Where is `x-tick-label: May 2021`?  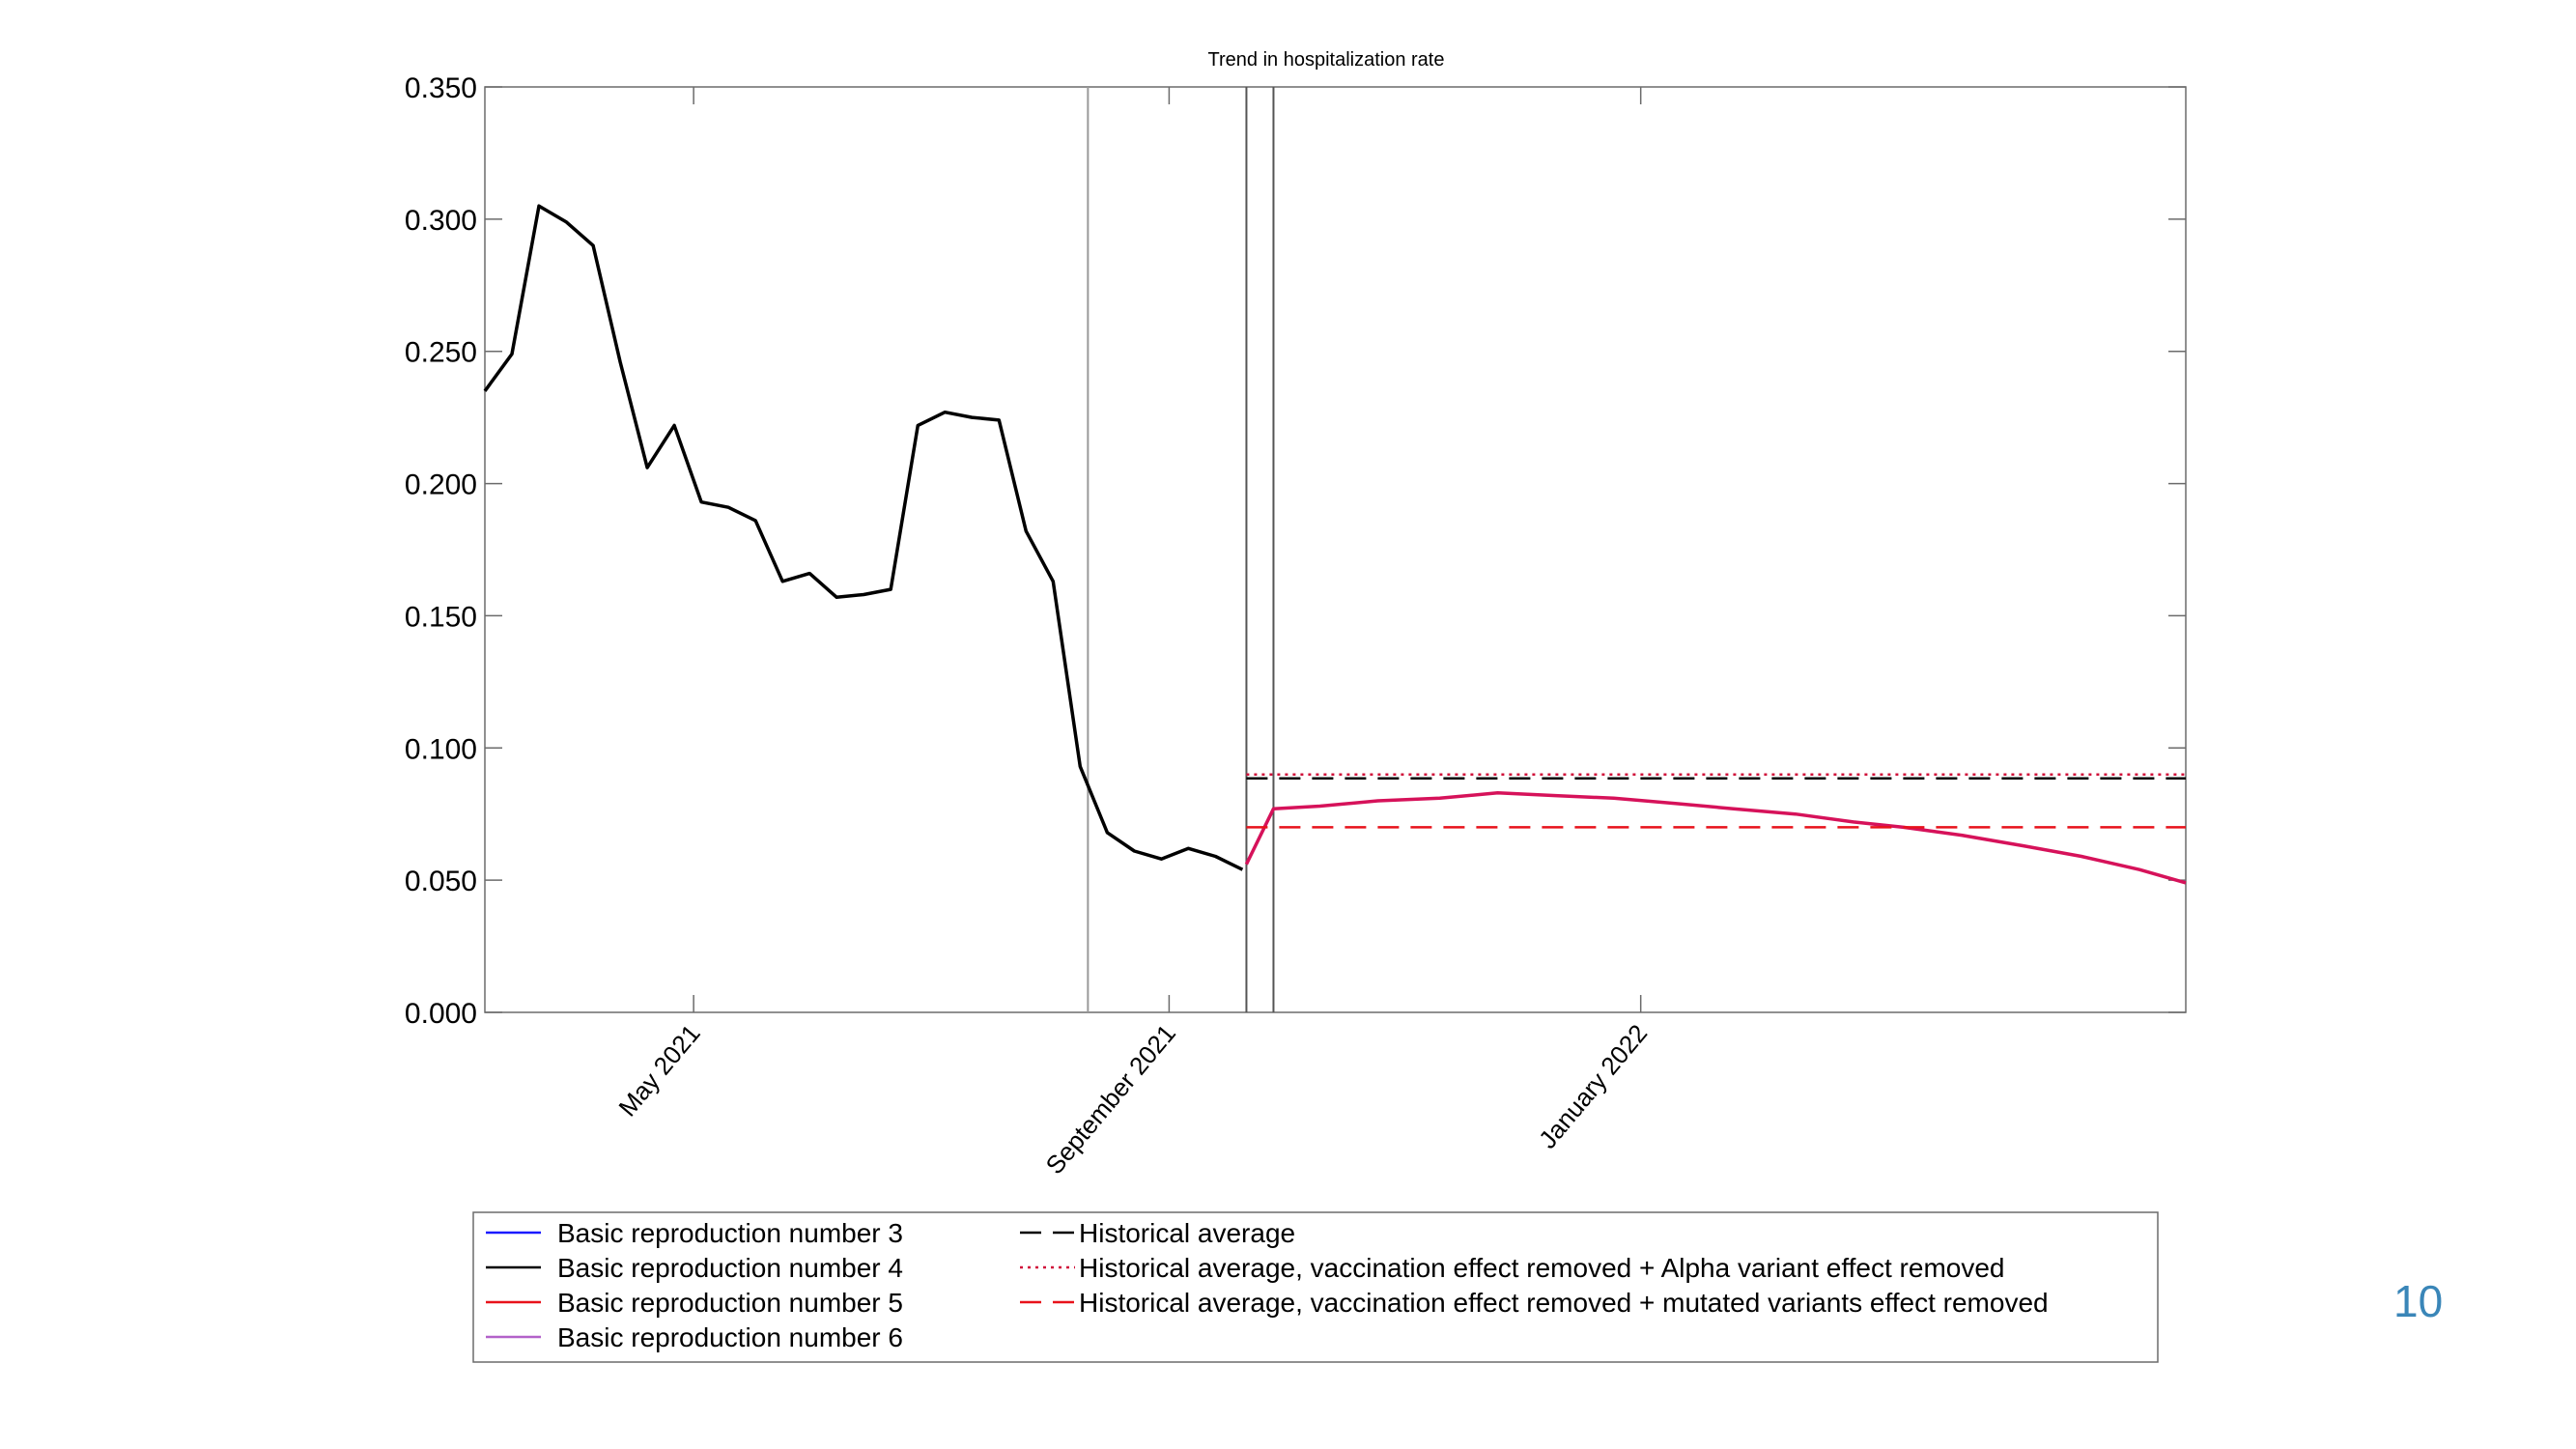
x-tick-label: May 2021 is located at coordinates (658, 1070).